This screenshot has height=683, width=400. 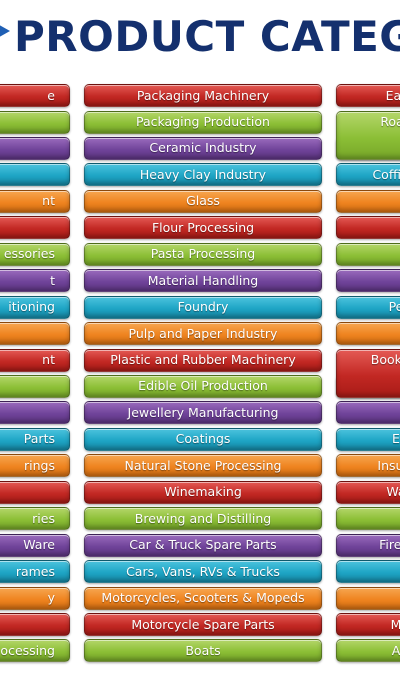 I want to click on left-category-button: rings, so click(x=35, y=466).